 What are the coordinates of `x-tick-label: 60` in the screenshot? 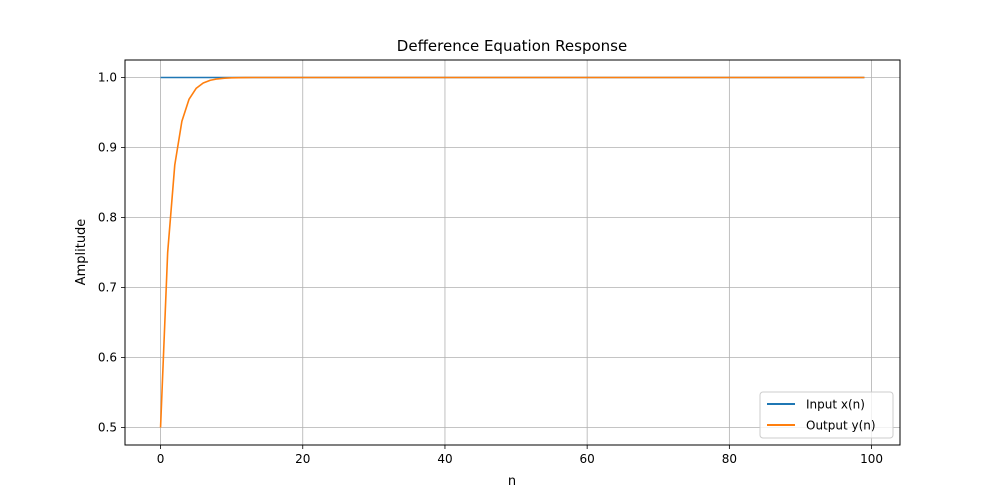 It's located at (587, 459).